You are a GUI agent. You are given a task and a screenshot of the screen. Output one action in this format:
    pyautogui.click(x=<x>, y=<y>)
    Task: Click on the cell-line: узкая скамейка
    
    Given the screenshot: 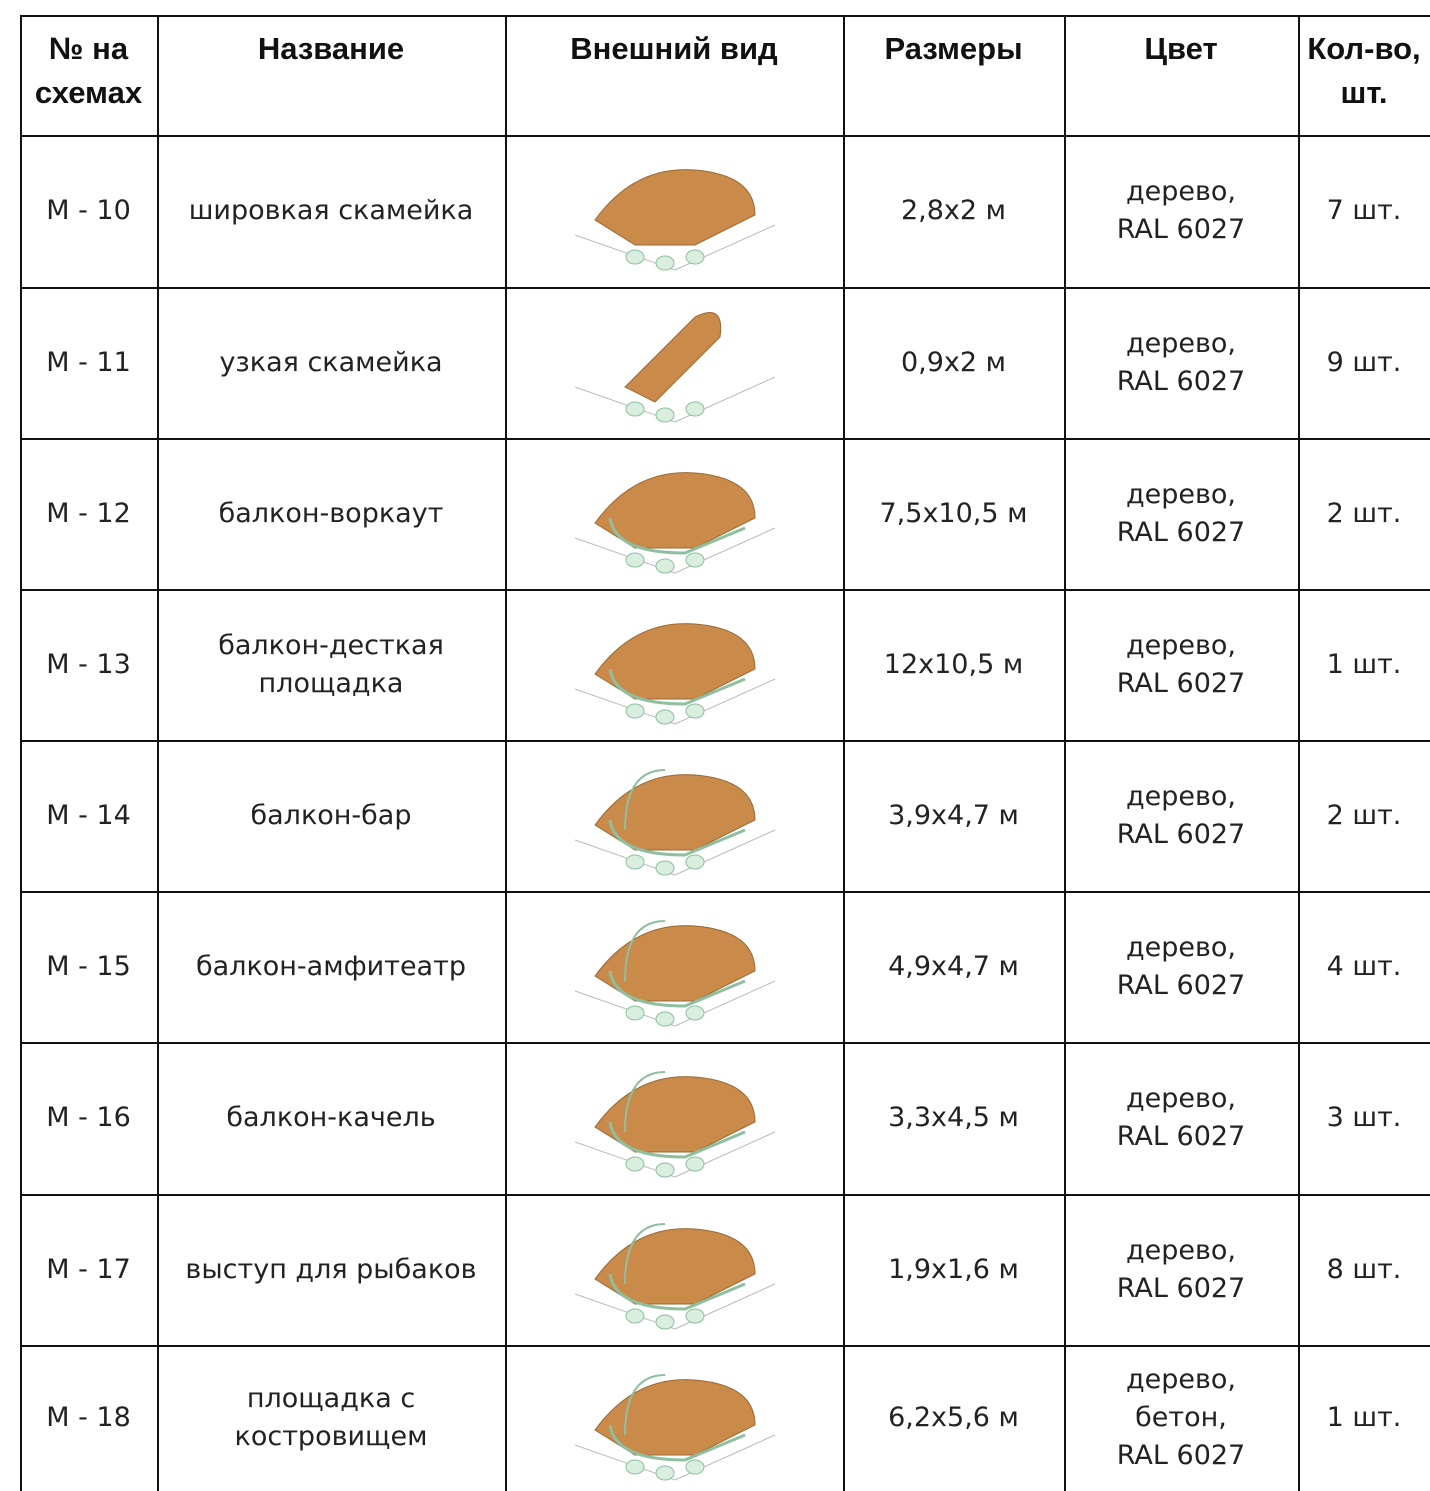 What is the action you would take?
    pyautogui.click(x=331, y=362)
    